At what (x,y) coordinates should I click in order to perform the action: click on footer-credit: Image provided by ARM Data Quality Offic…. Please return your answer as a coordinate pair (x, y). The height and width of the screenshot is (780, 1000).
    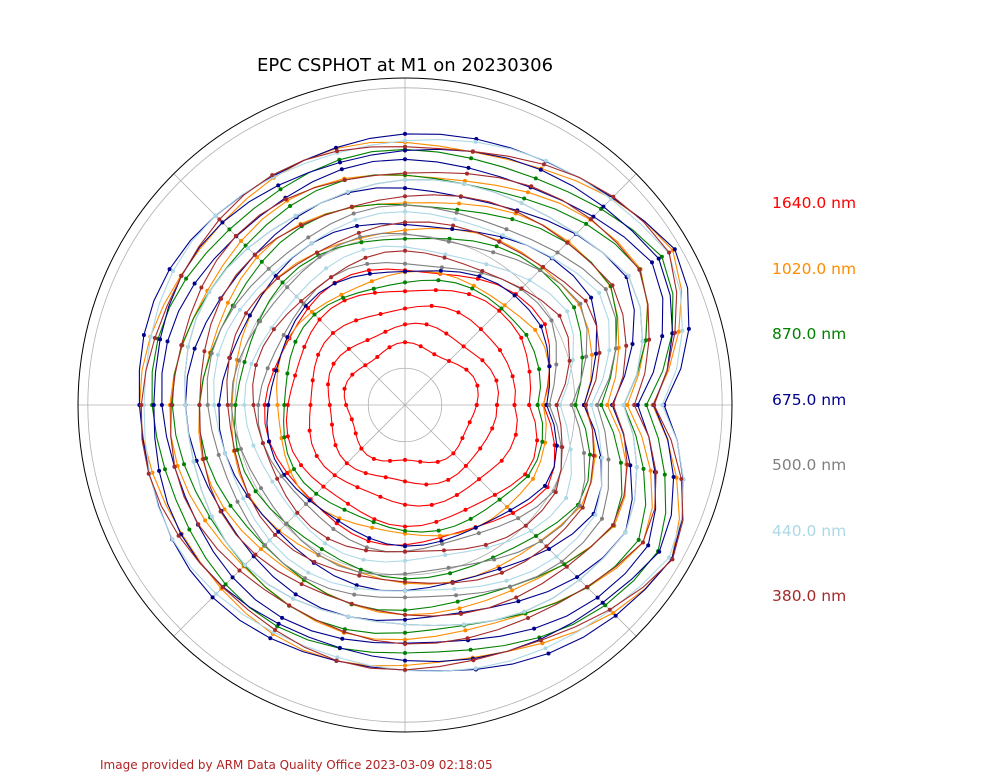
    Looking at the image, I should click on (296, 765).